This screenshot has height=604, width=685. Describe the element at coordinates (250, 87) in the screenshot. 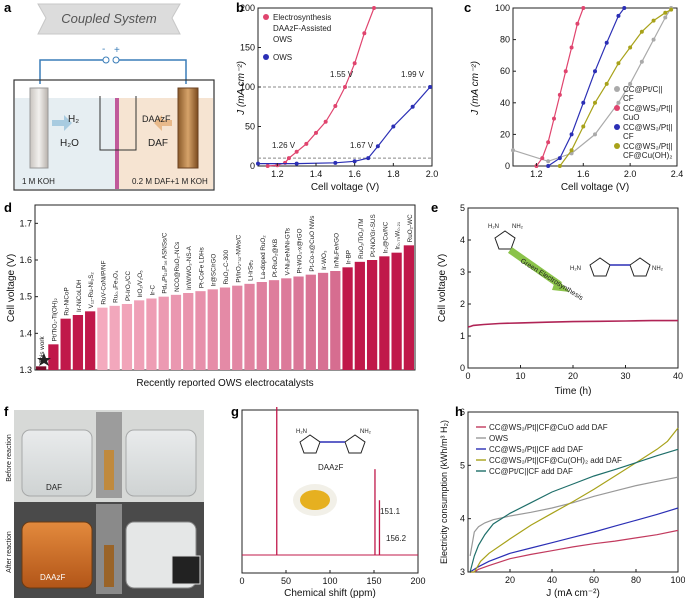

I see `y-ticks-b: 0 50 100 150 200` at that location.